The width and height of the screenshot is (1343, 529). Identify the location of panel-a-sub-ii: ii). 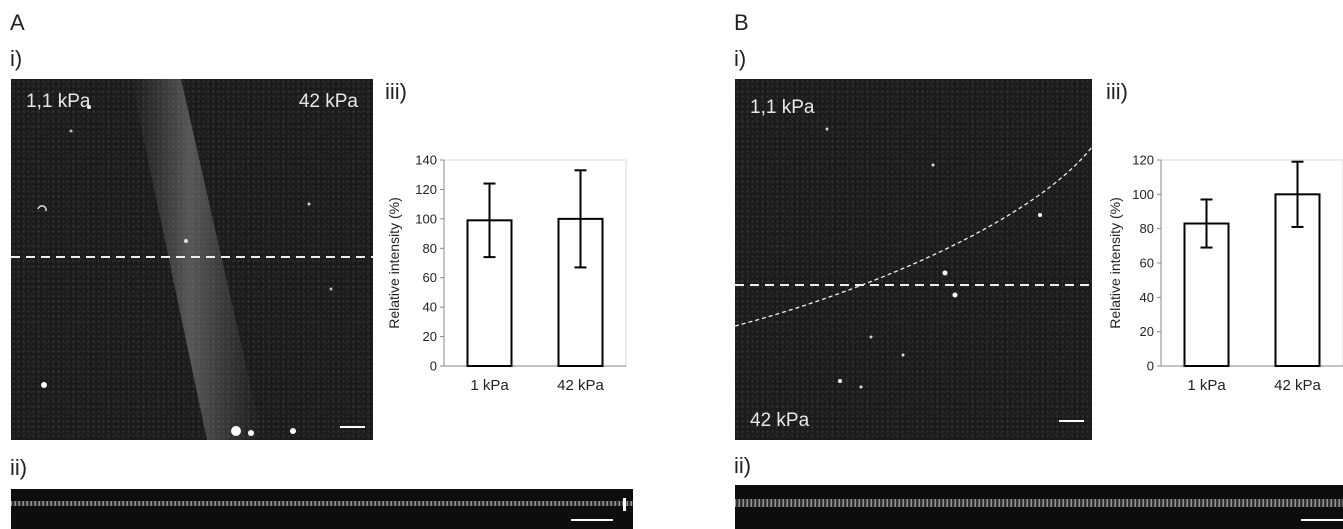
(19, 467).